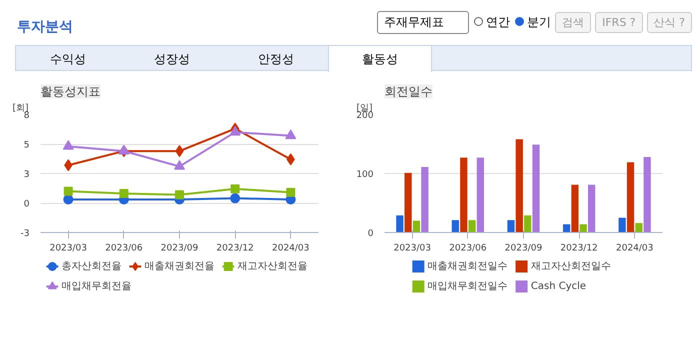 The height and width of the screenshot is (342, 697). What do you see at coordinates (365, 116) in the screenshot?
I see `y-tick-label: 200` at bounding box center [365, 116].